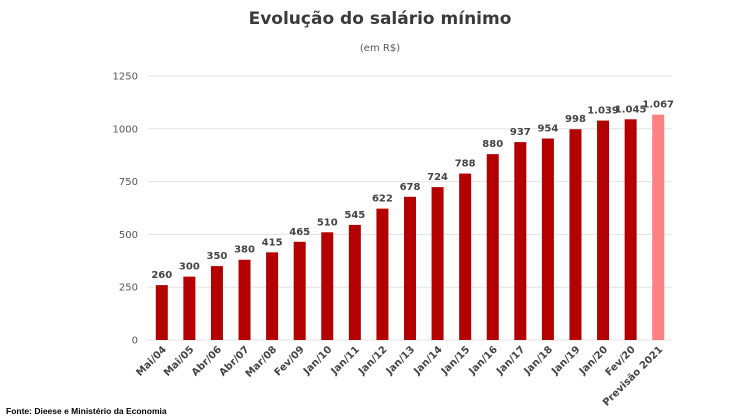  I want to click on data-label: 260, so click(161, 275).